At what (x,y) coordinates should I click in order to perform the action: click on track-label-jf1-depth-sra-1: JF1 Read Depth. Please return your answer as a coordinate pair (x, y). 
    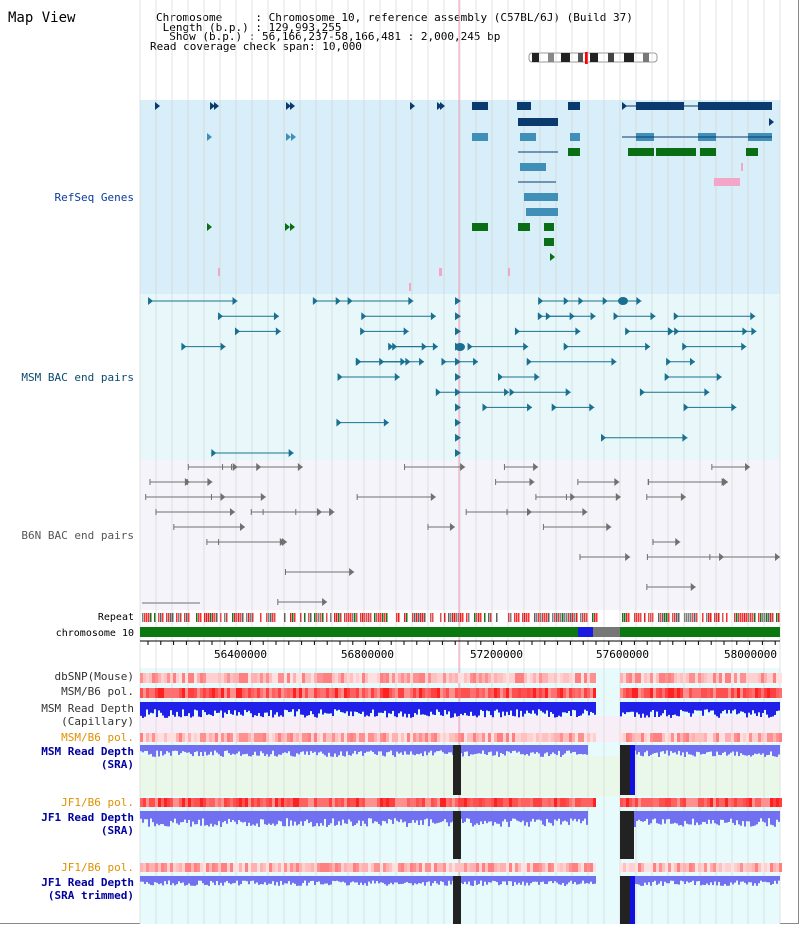
    Looking at the image, I should click on (87, 817).